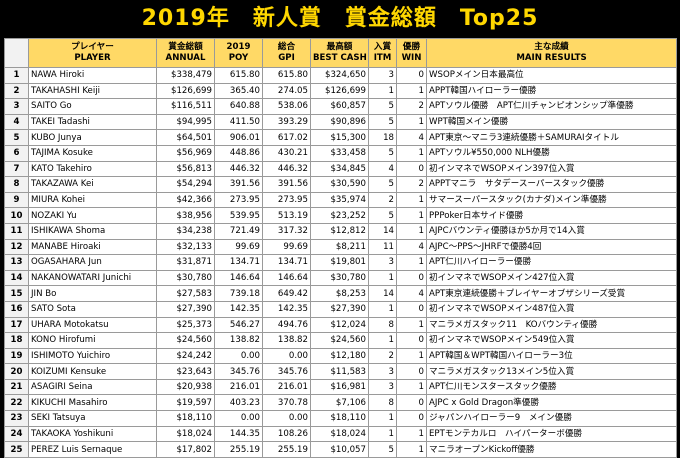  Describe the element at coordinates (339, 200) in the screenshot. I see `best-cash-cell: $35,974` at that location.